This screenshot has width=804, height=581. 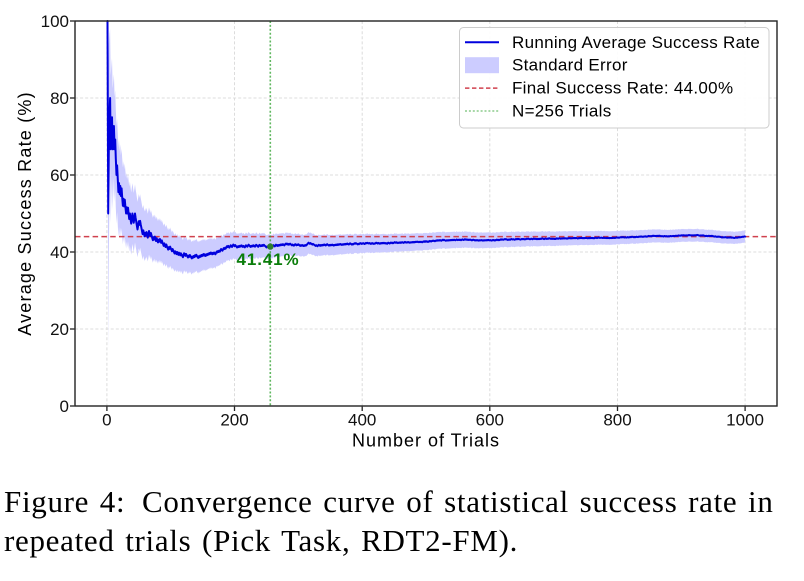 What do you see at coordinates (622, 88) in the screenshot?
I see `svg-text: Final Success Rate: 44.00%` at bounding box center [622, 88].